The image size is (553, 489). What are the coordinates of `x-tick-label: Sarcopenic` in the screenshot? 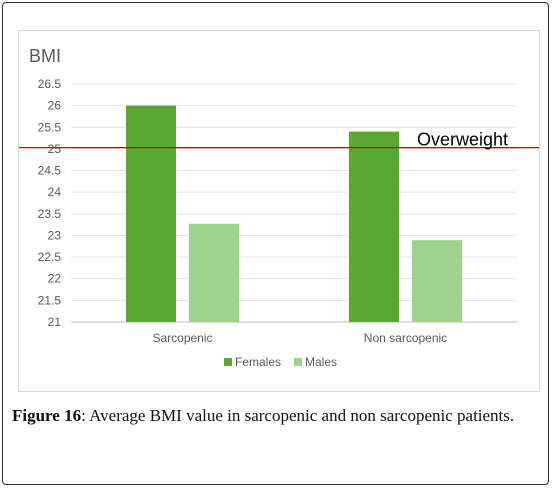 It's located at (182, 338).